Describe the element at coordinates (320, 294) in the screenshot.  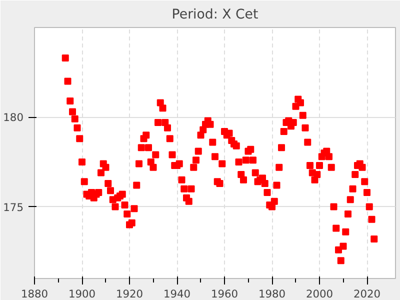
I see `x-tick-label: 2000` at that location.